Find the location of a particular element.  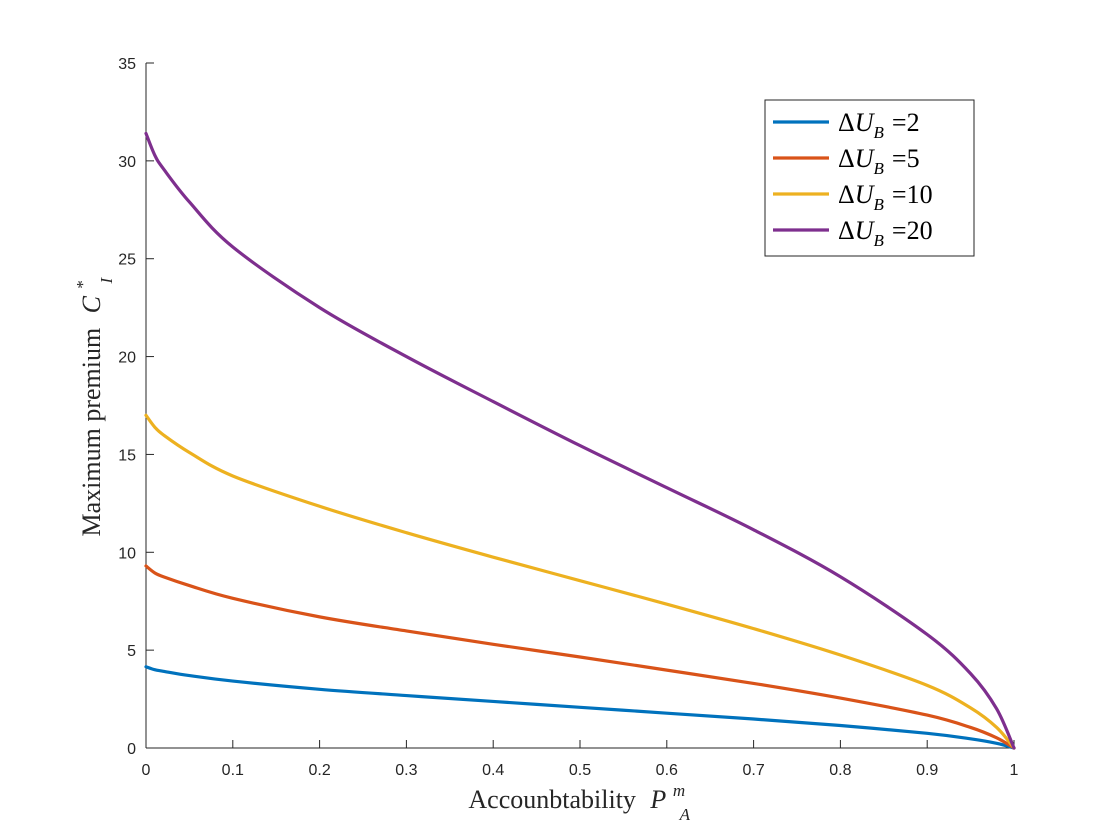

y-ticks: 0 5 10 15 20 25 30 35 is located at coordinates (136, 407).